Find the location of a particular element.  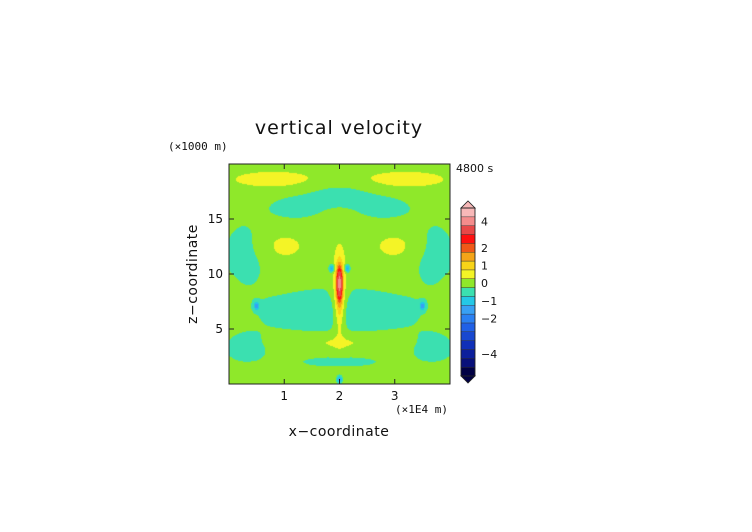

y-tick-label: 10 is located at coordinates (215, 274).